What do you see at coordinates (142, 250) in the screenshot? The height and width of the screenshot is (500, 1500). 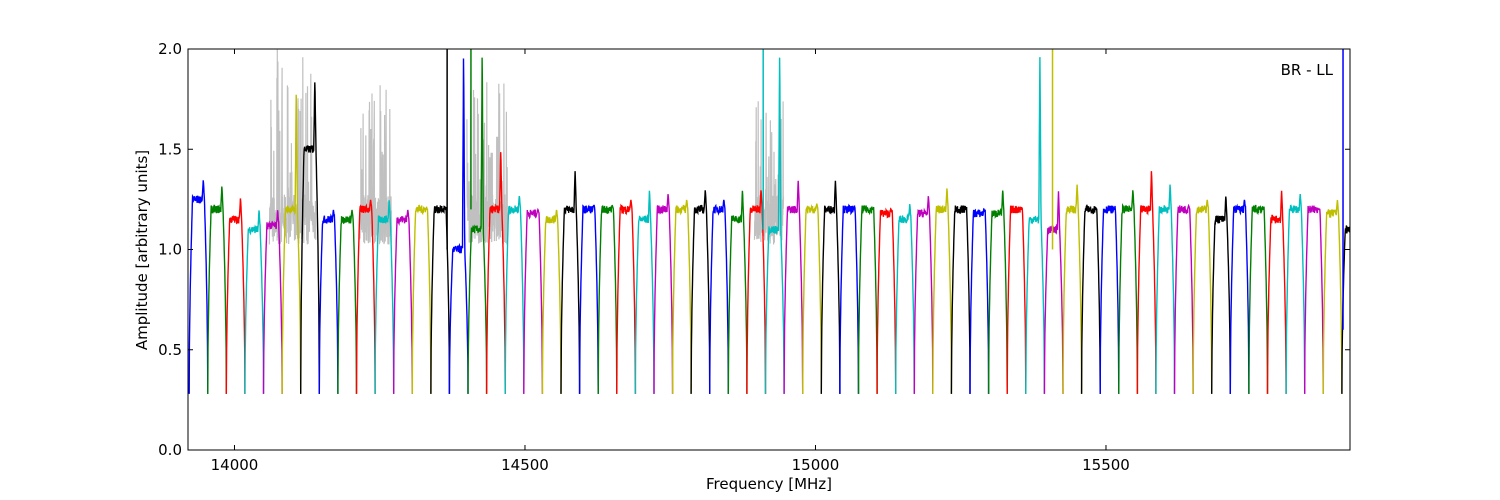 I see `y-axis-label: Amplitude [arbitrary units]` at bounding box center [142, 250].